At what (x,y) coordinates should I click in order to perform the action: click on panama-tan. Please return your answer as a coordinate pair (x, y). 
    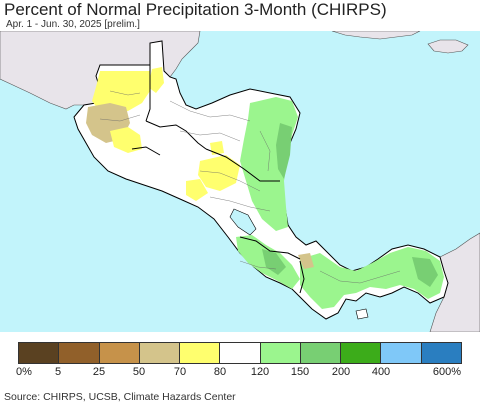
    Looking at the image, I should click on (306, 261).